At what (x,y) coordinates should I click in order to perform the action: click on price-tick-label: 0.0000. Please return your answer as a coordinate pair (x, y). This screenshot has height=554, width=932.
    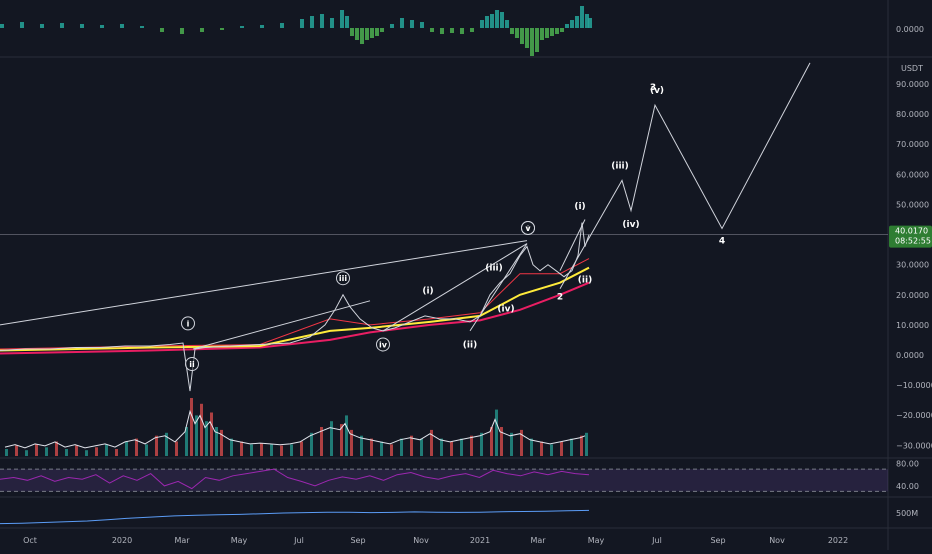
    Looking at the image, I should click on (910, 355).